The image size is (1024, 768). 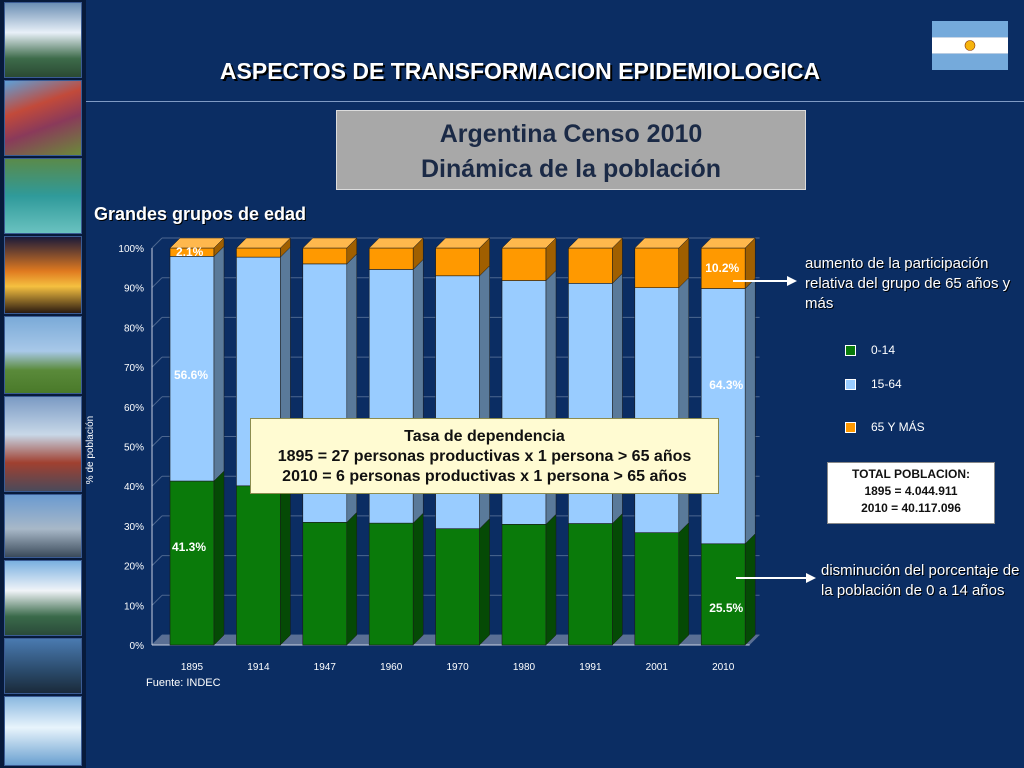 I want to click on bar-side-1947, so click(x=352, y=578).